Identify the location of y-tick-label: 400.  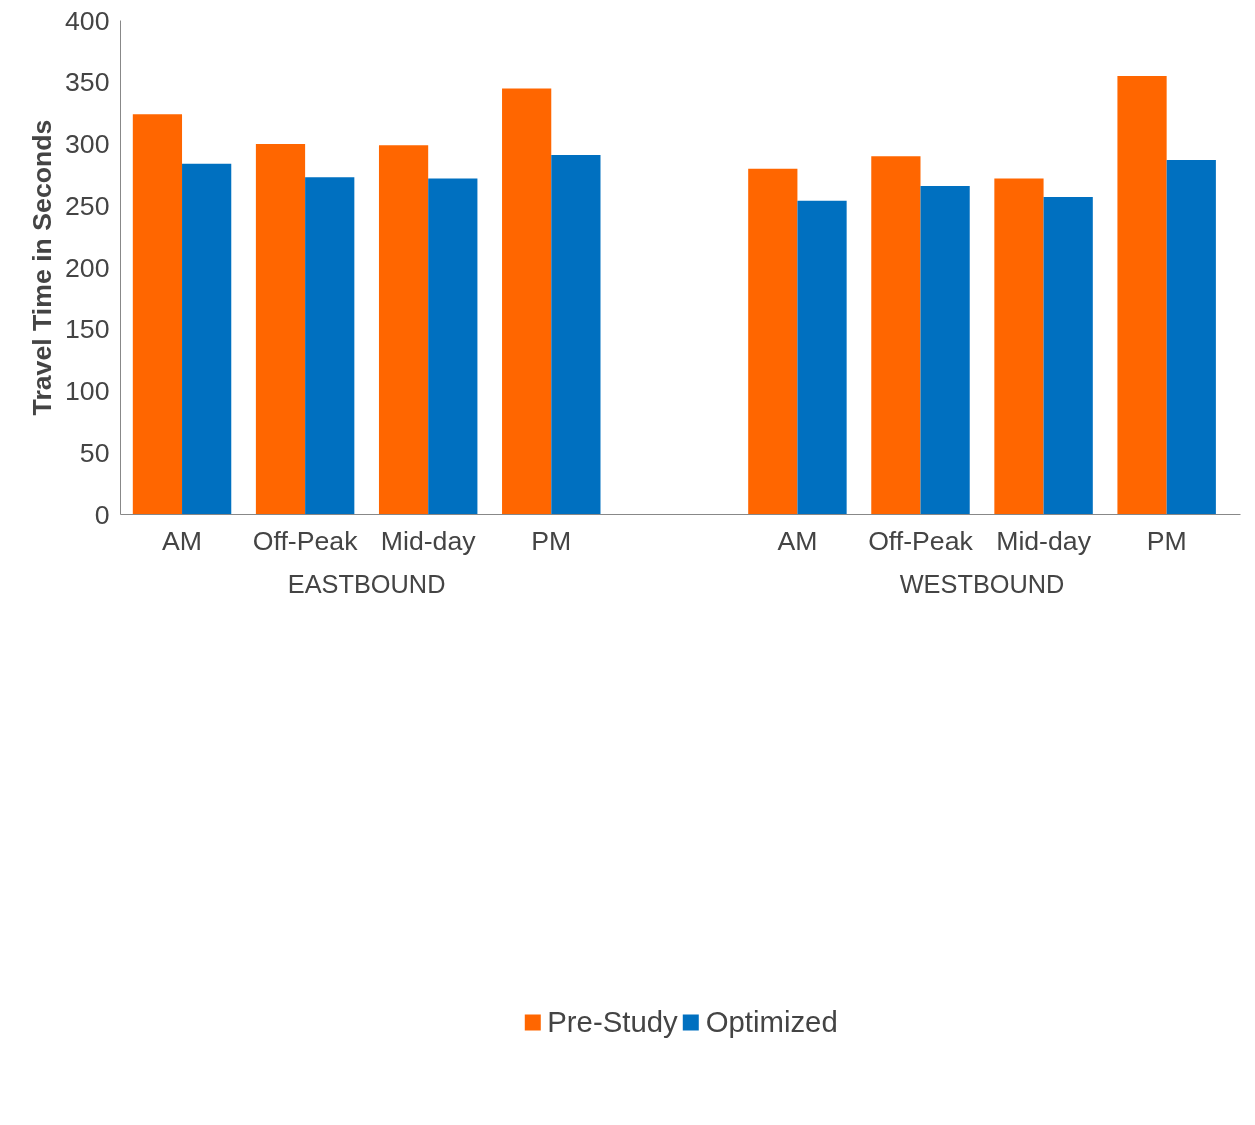
(87, 20).